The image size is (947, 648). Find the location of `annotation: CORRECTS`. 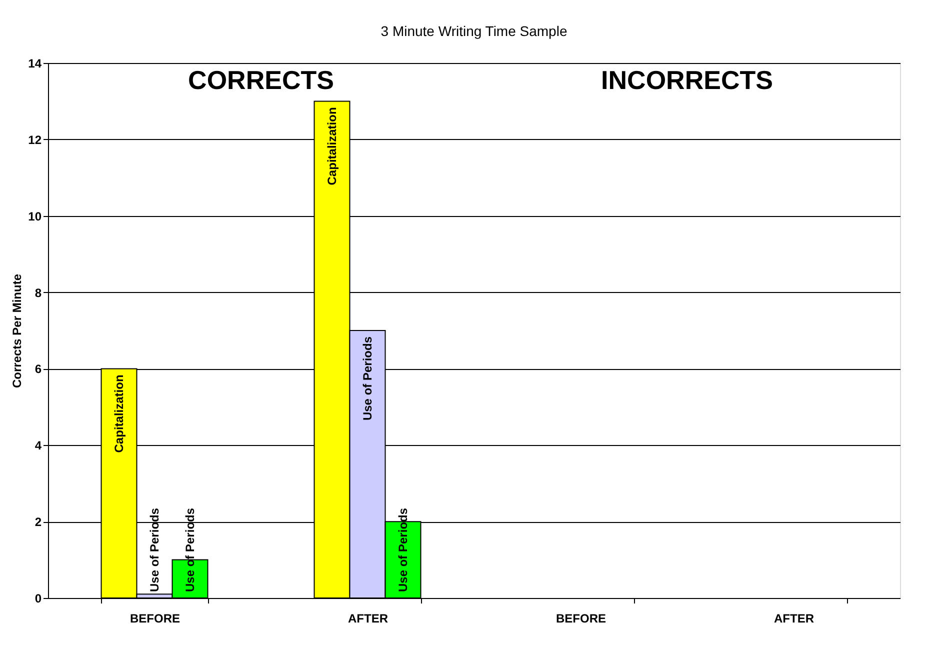

annotation: CORRECTS is located at coordinates (261, 80).